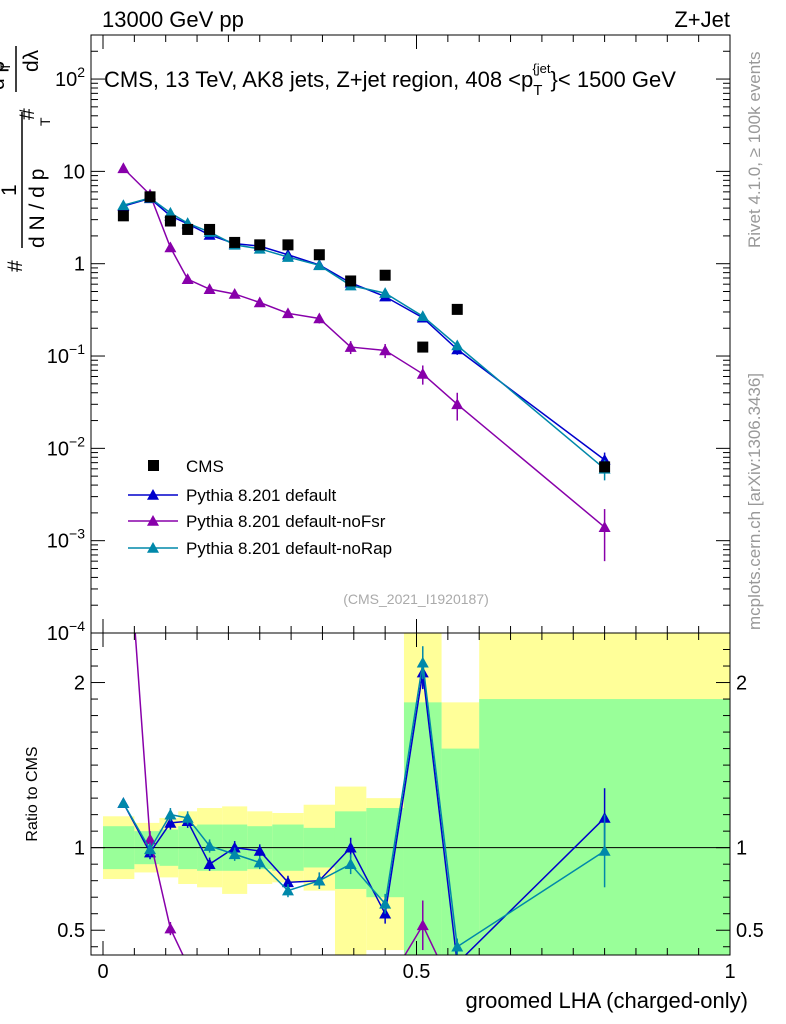  What do you see at coordinates (750, 931) in the screenshot?
I see `ratio-y-tick-label-right: 0.5` at bounding box center [750, 931].